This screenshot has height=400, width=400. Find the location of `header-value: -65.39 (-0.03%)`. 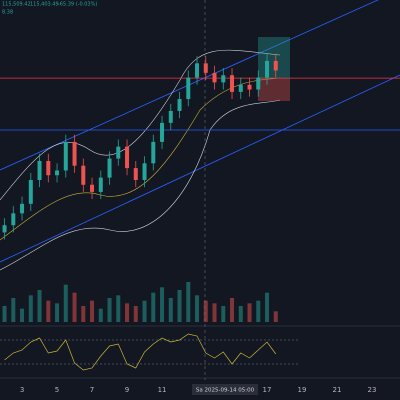

header-value: -65.39 (-0.03%) is located at coordinates (77, 5).